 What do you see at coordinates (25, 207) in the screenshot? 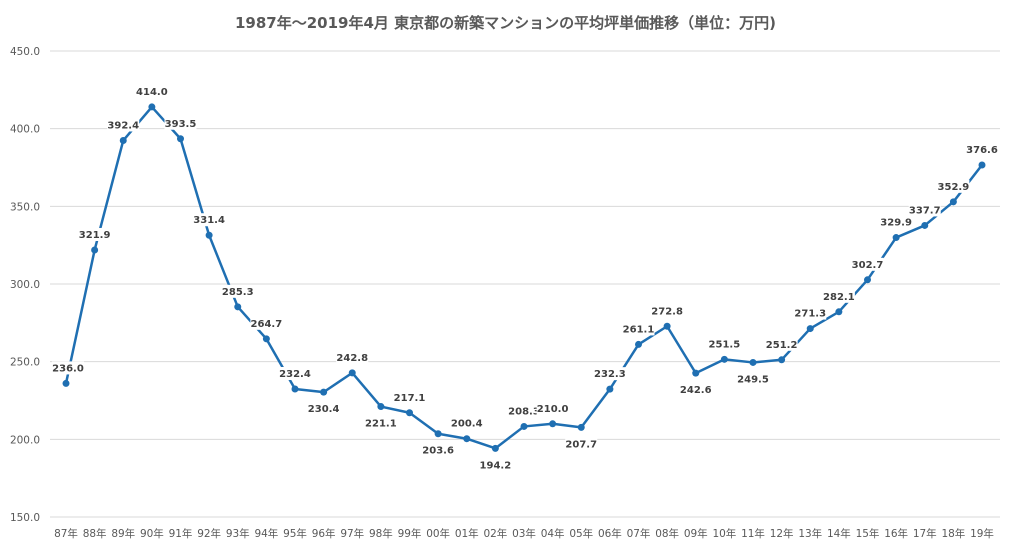
I see `y-tick-label: 350.0` at bounding box center [25, 207].